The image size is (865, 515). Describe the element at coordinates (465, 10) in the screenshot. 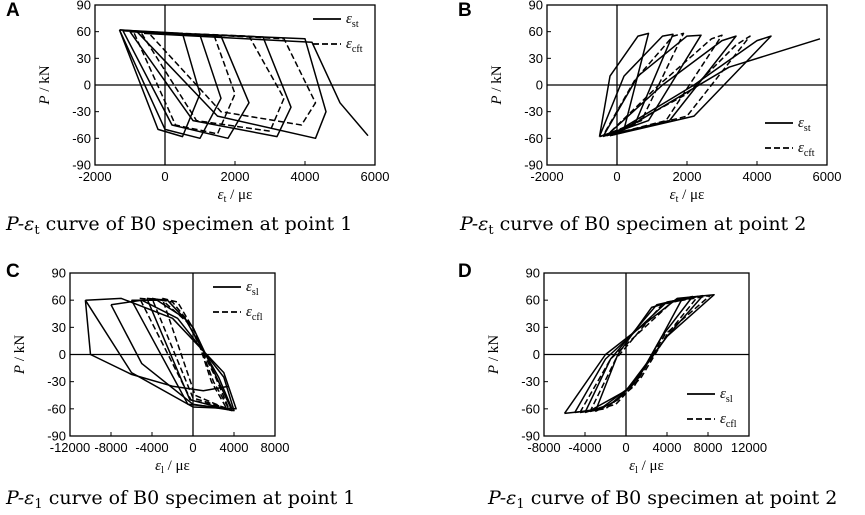

I see `panel-letter: B` at that location.